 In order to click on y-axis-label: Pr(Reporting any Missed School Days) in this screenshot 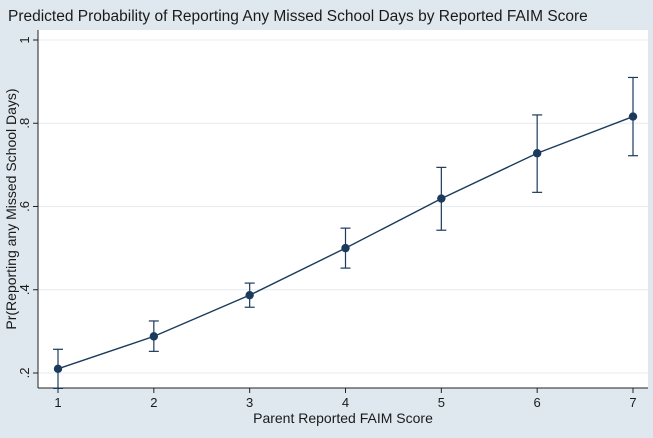, I will do `click(11, 208)`.